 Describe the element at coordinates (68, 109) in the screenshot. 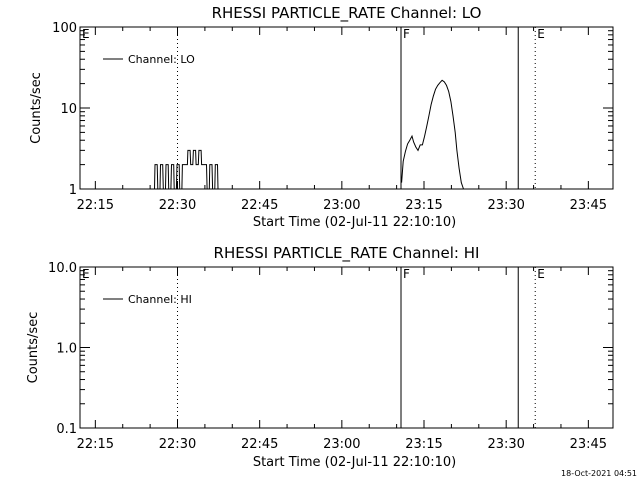

I see `y-tick-label: 10` at that location.